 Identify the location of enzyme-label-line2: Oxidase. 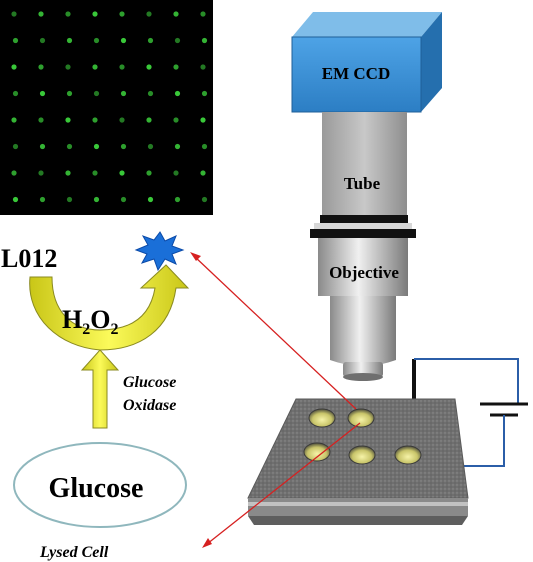
(149, 405).